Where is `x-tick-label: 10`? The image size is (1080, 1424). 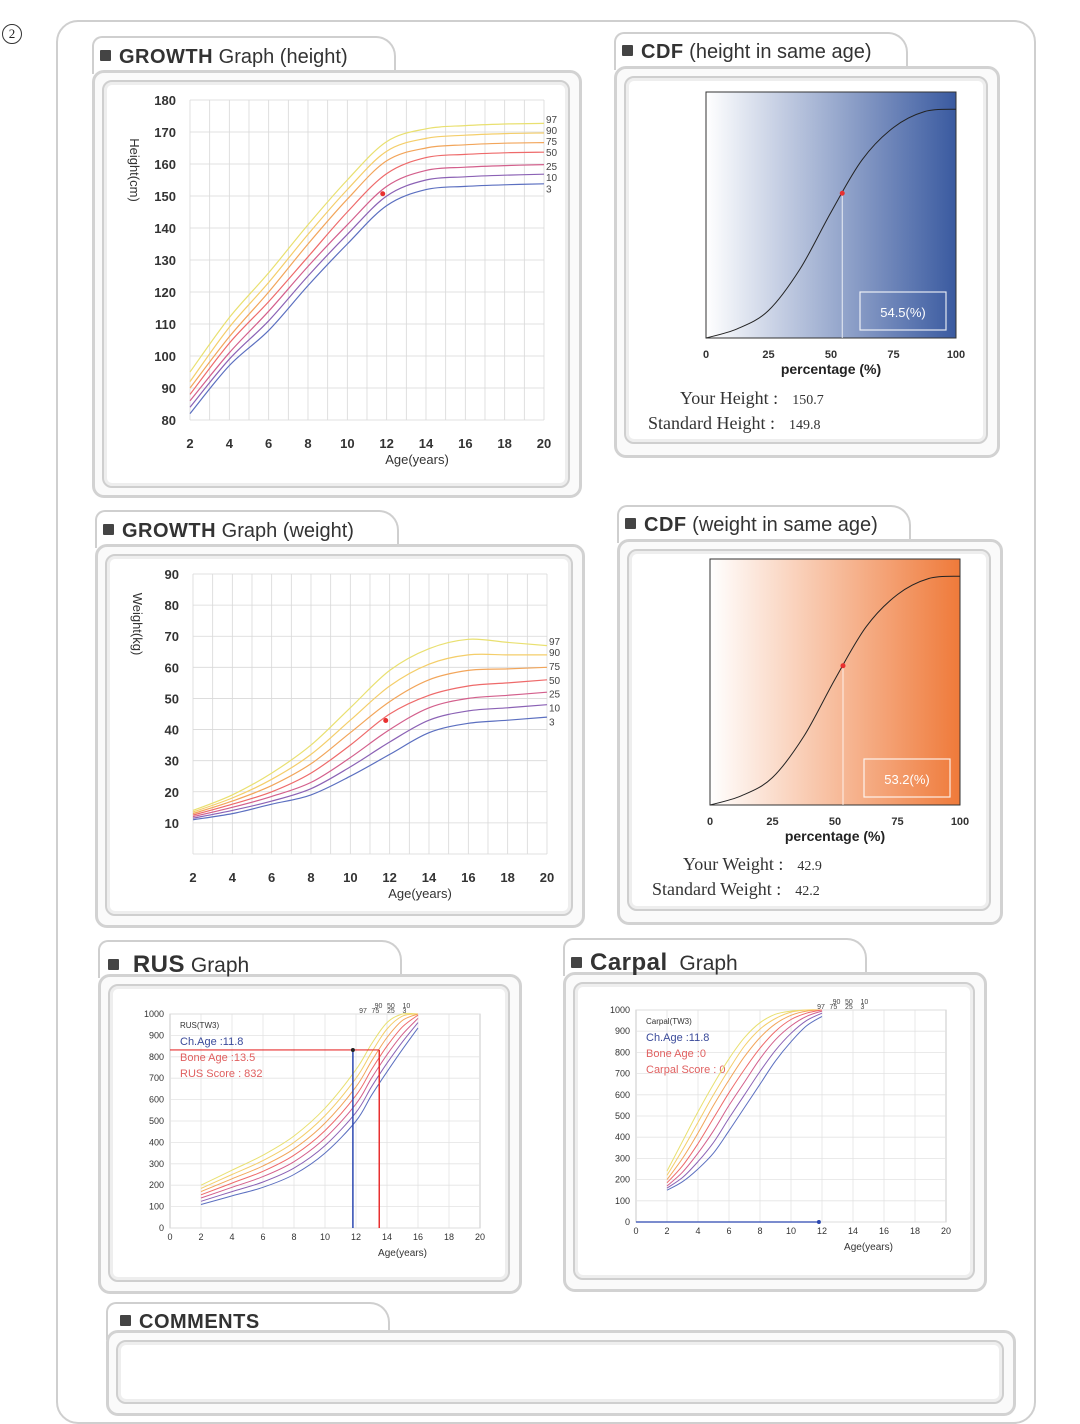
x-tick-label: 10 is located at coordinates (350, 877).